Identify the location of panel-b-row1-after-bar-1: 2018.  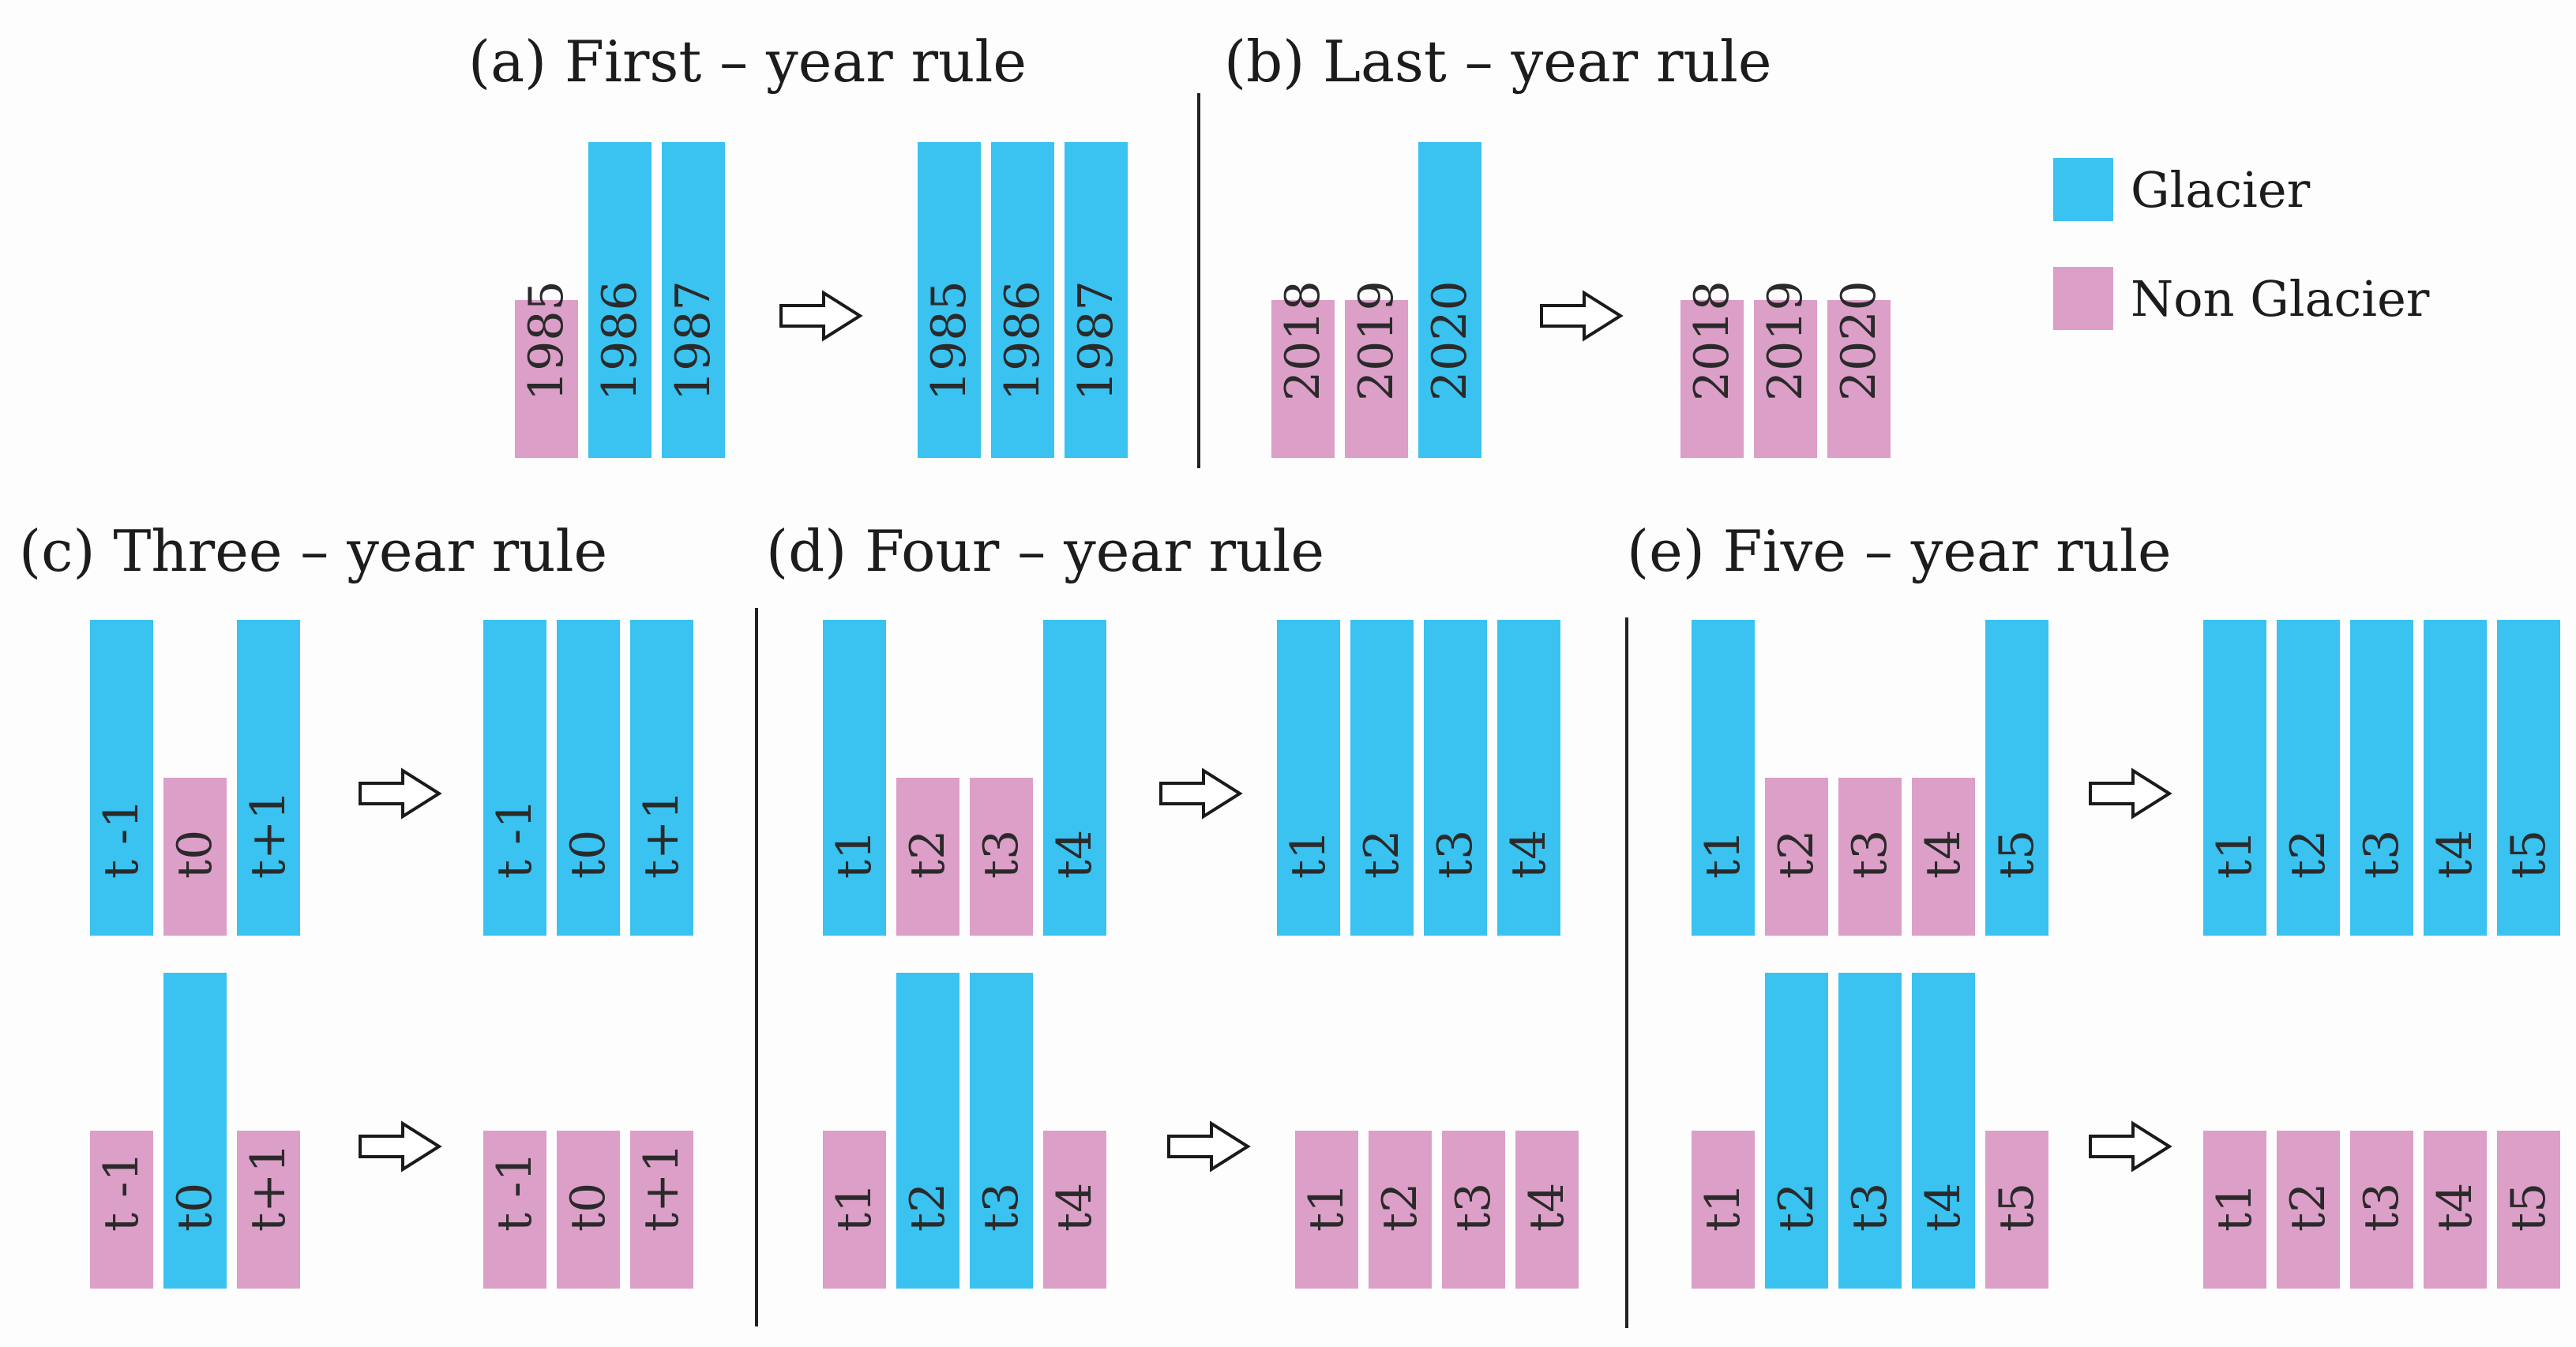
(1712, 369).